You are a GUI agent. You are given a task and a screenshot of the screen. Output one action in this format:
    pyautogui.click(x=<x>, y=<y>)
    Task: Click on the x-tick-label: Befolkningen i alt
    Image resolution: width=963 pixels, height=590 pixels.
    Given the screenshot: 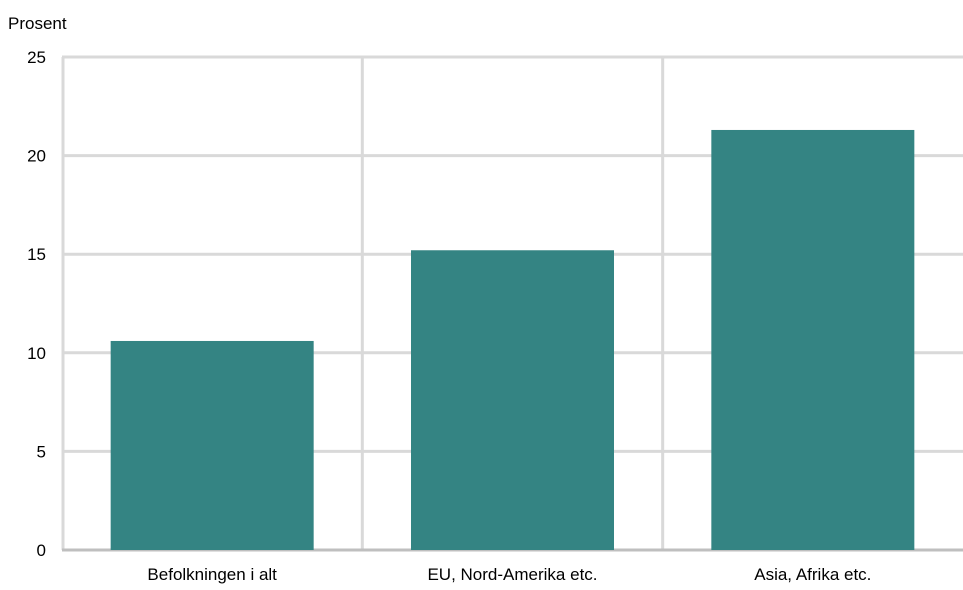 What is the action you would take?
    pyautogui.click(x=212, y=574)
    